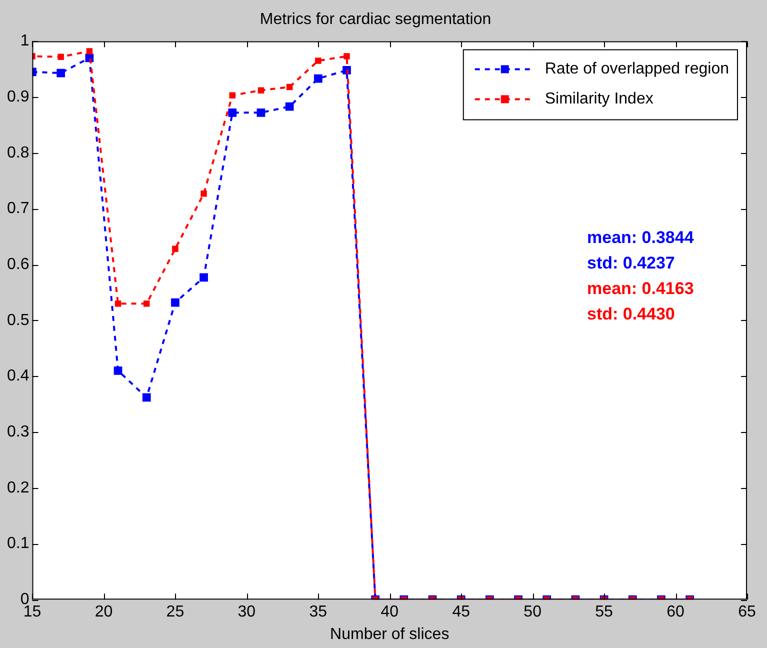 Image resolution: width=767 pixels, height=648 pixels. I want to click on y-tick-label: 0.3, so click(18, 431).